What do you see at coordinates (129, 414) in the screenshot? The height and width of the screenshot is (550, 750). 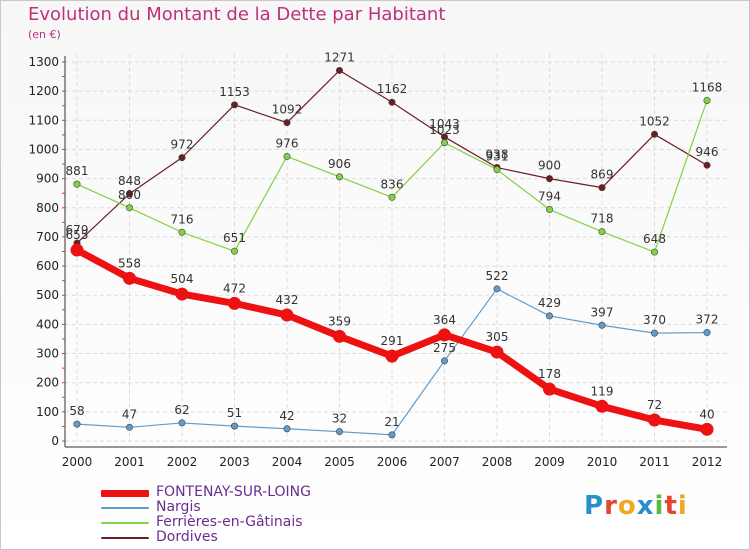 I see `data-label-nargis: 47` at bounding box center [129, 414].